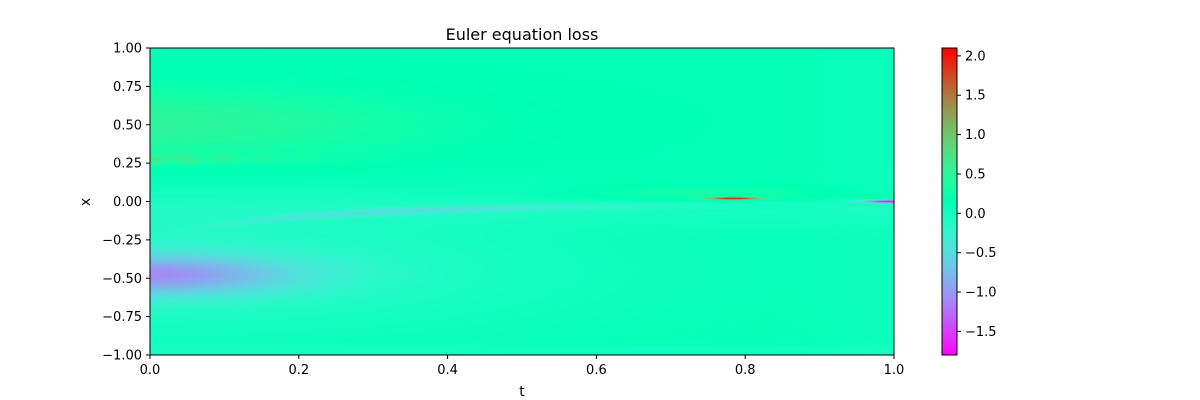 The height and width of the screenshot is (400, 1200). I want to click on y-tick-label-7: −0.75, so click(122, 317).